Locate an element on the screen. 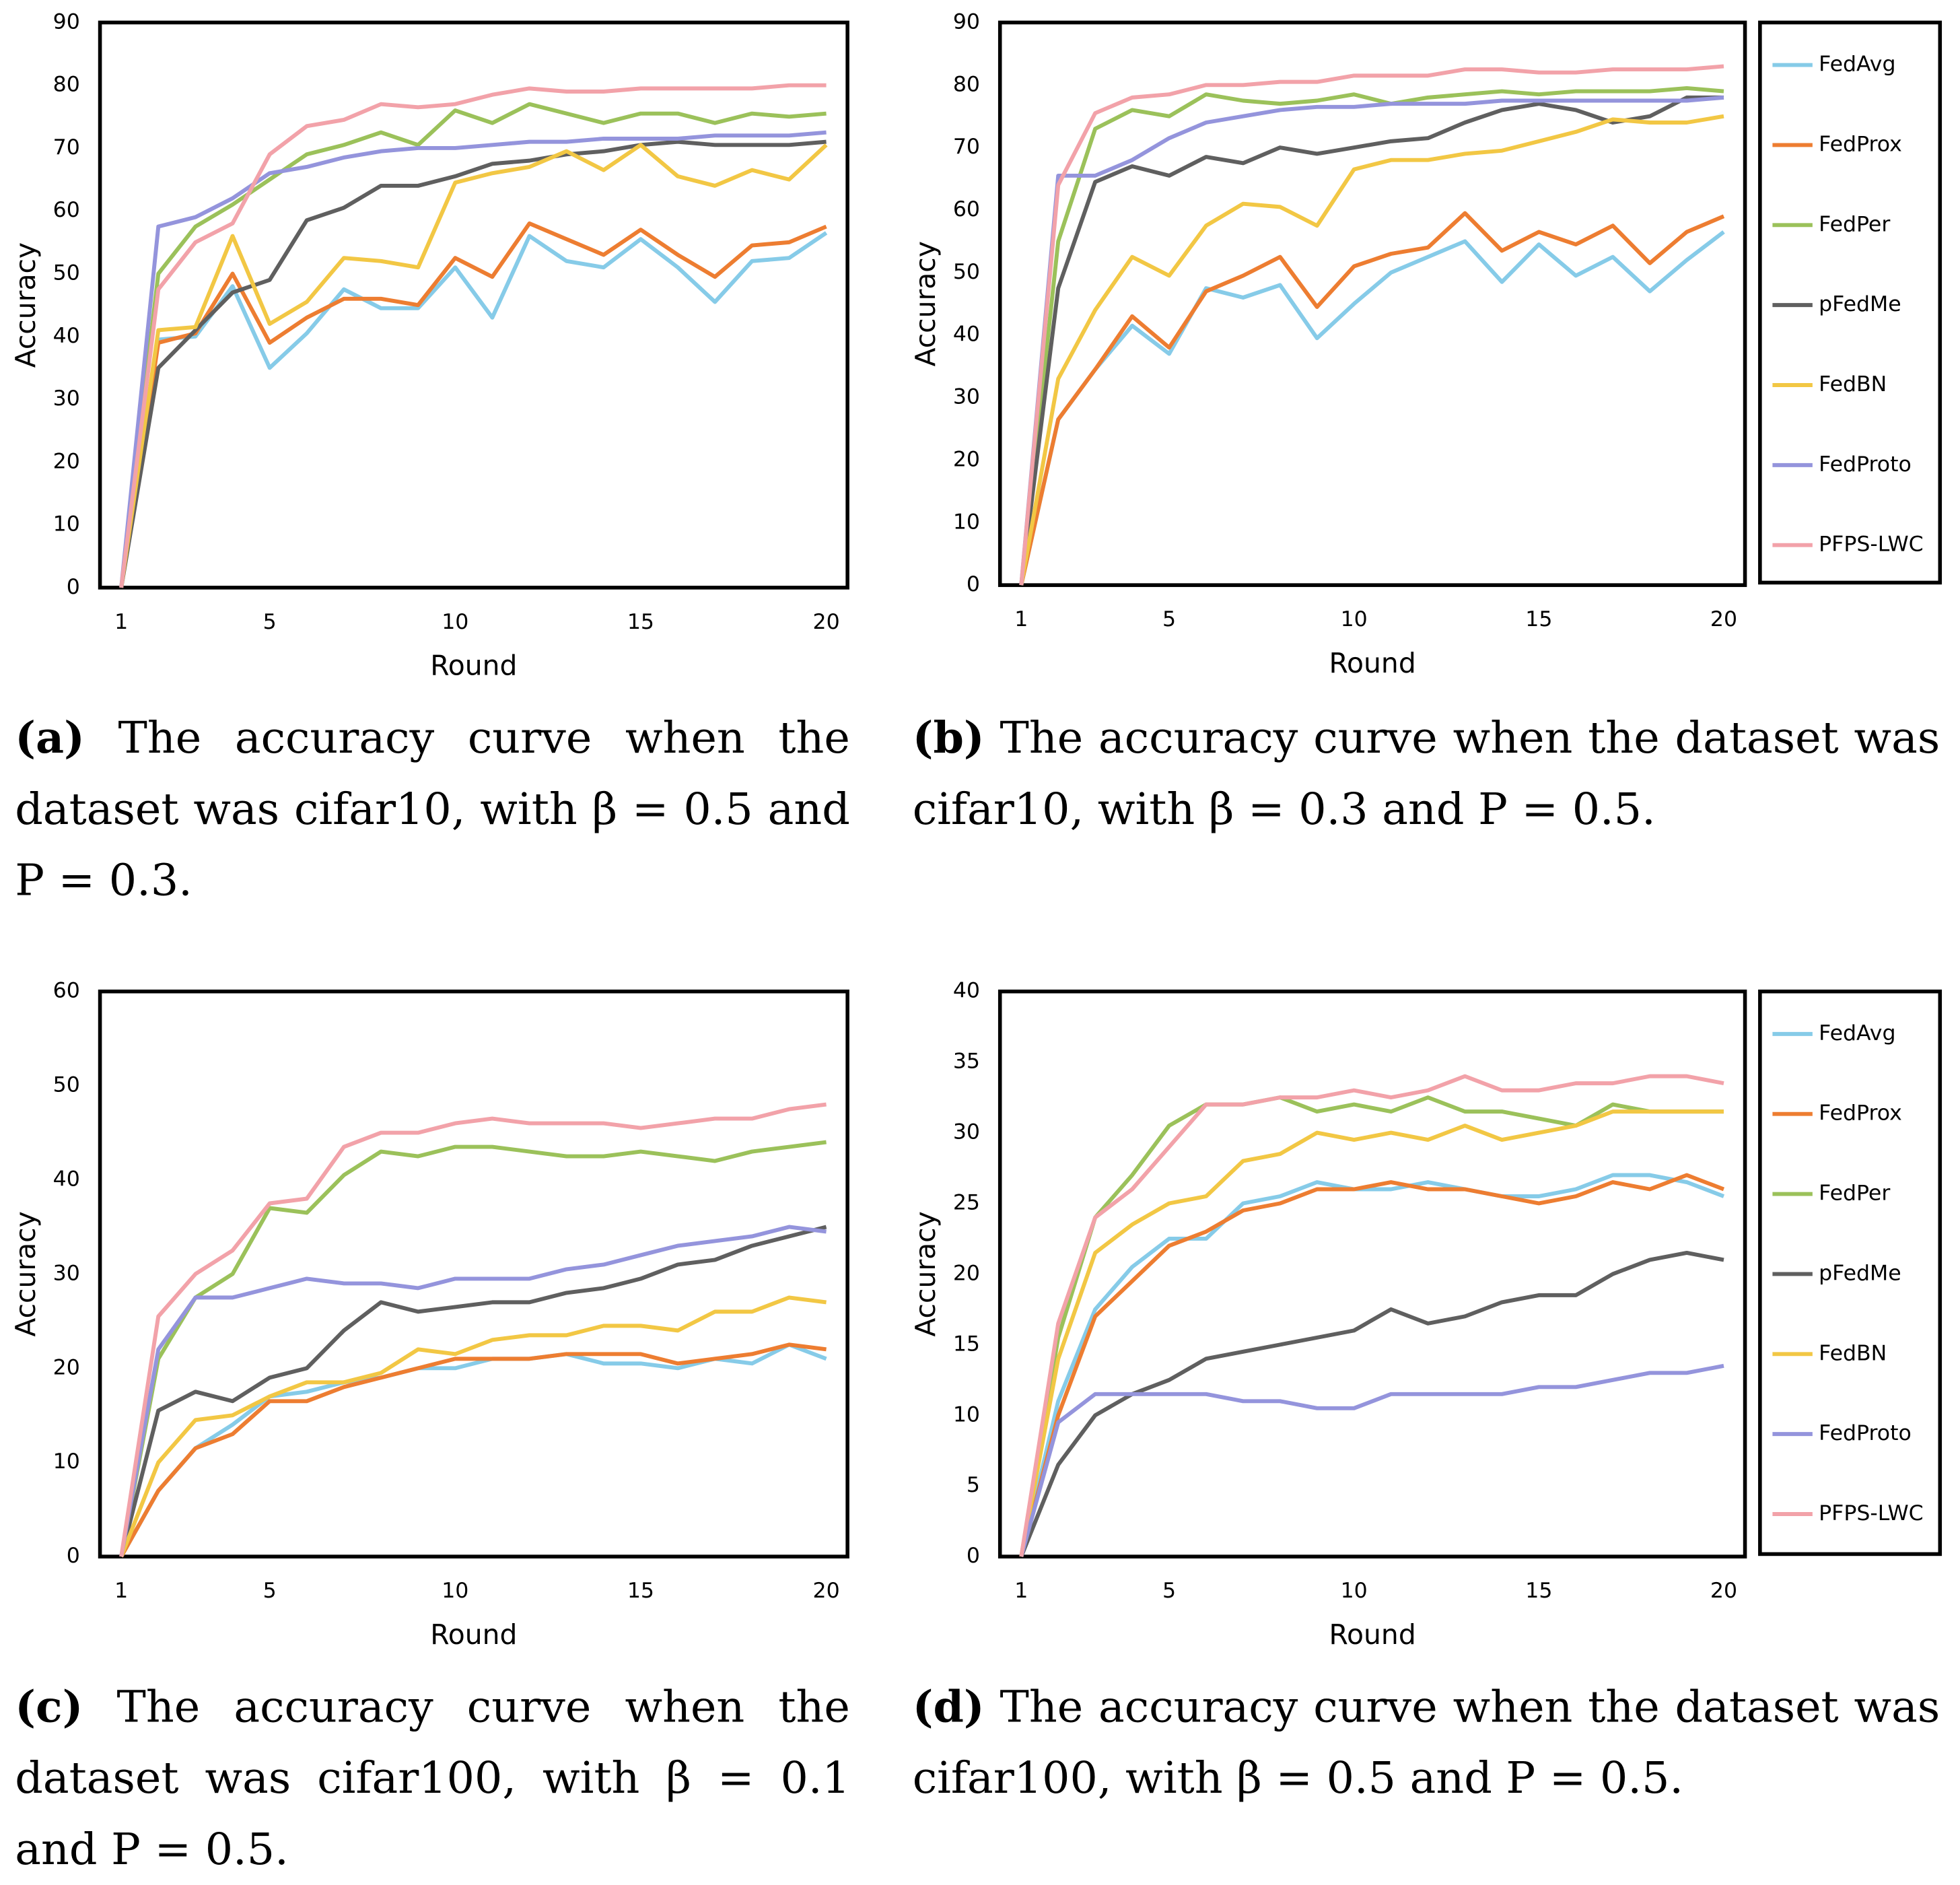 The image size is (1960, 1885). caption-label: (d) is located at coordinates (949, 1707).